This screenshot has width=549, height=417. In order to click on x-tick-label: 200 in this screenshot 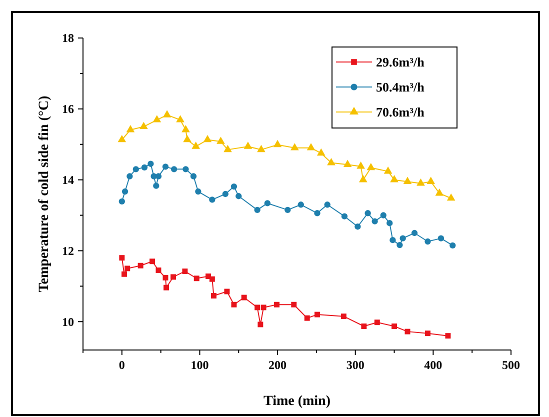, I will do `click(277, 365)`.